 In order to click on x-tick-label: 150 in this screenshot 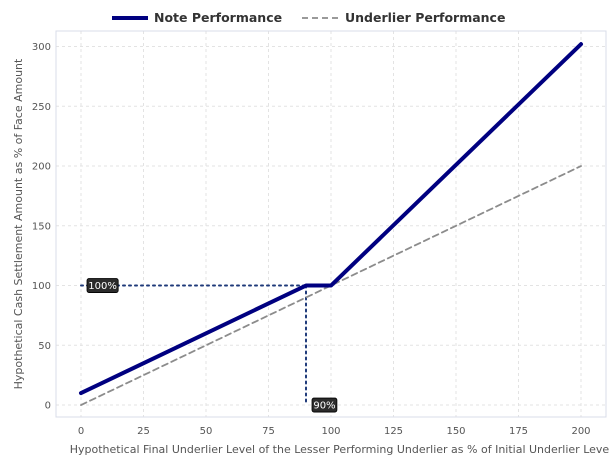, I will do `click(455, 431)`.